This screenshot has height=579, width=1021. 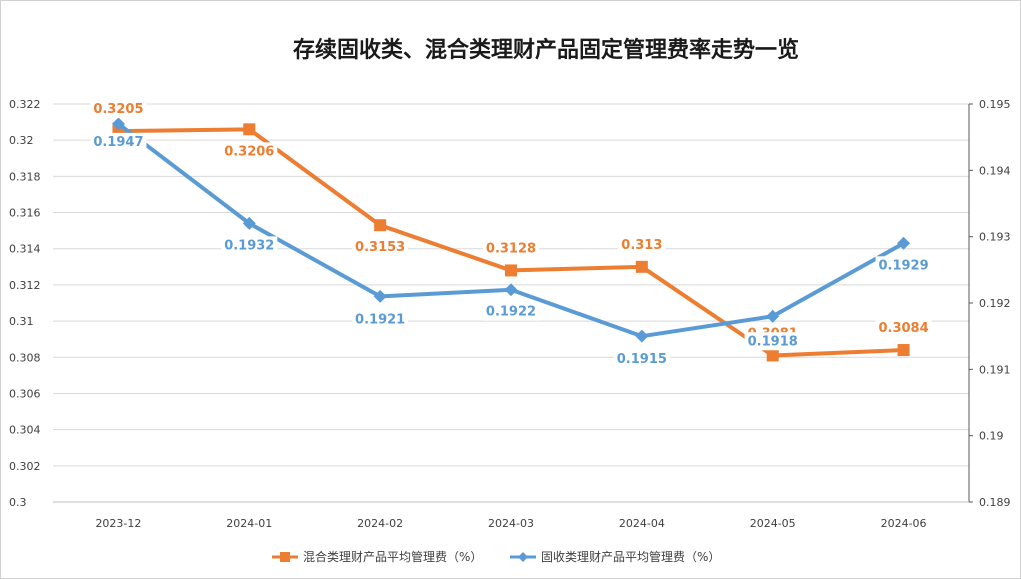 I want to click on chart-title: 存续固收类、混合类理财产品固定管理费率走势一览, so click(x=546, y=50).